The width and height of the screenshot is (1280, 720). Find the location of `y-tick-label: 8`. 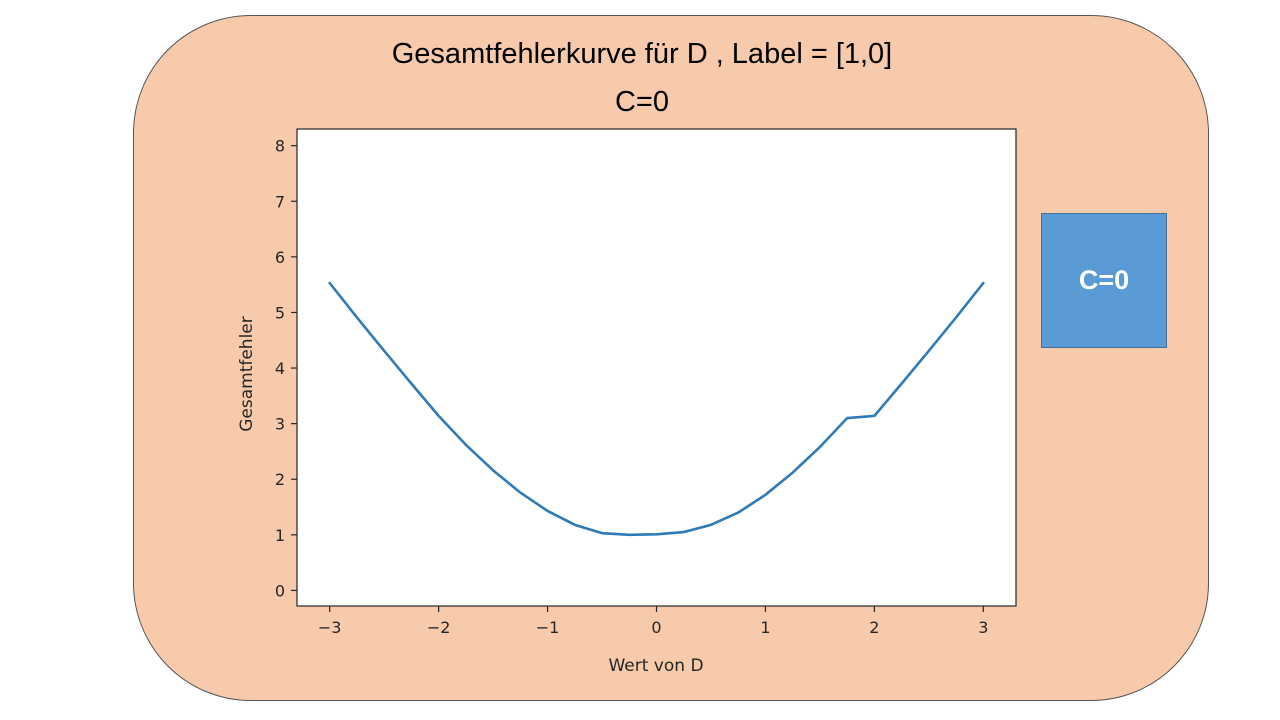

y-tick-label: 8 is located at coordinates (280, 146).